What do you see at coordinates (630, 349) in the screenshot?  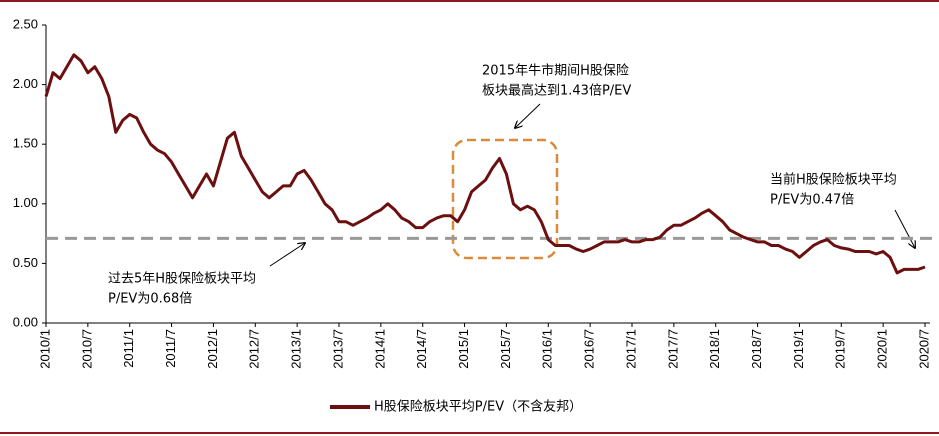 I see `x-tick-label: 2017/1` at bounding box center [630, 349].